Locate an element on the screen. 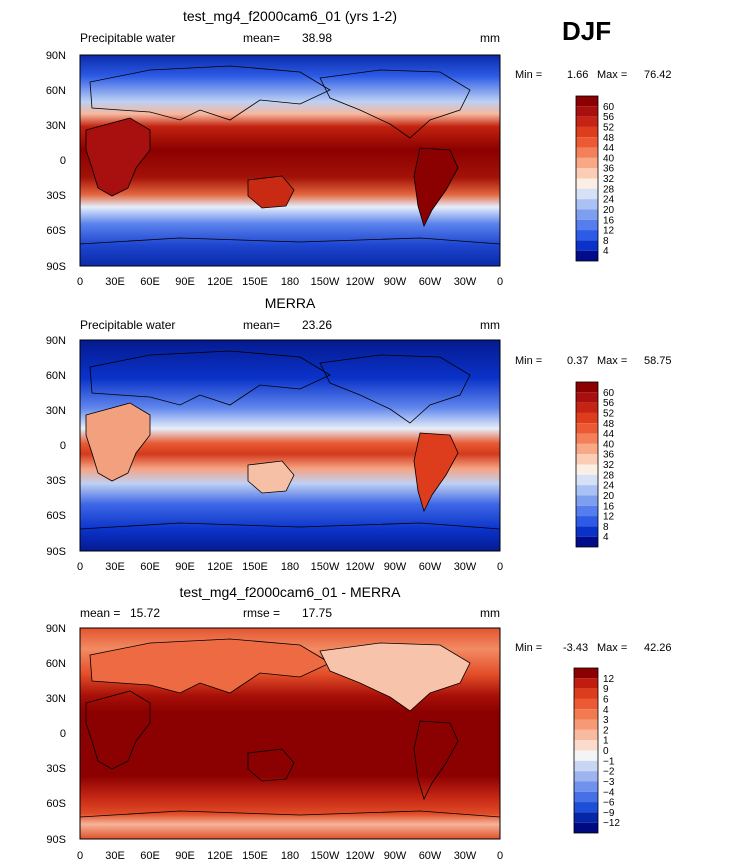 This screenshot has height=865, width=732. colorbar-label: 0 is located at coordinates (606, 751).